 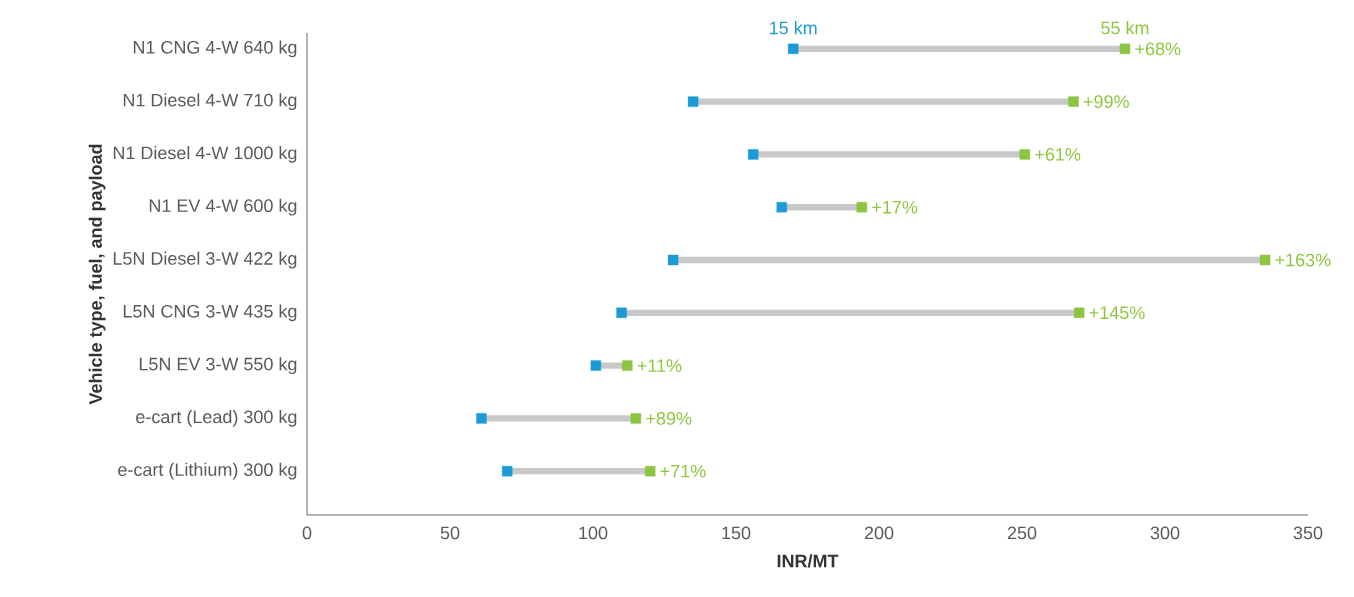 What do you see at coordinates (669, 418) in the screenshot?
I see `annotation: +89%` at bounding box center [669, 418].